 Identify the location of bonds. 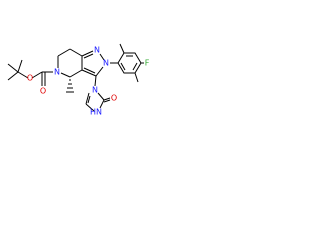
(75, 77).